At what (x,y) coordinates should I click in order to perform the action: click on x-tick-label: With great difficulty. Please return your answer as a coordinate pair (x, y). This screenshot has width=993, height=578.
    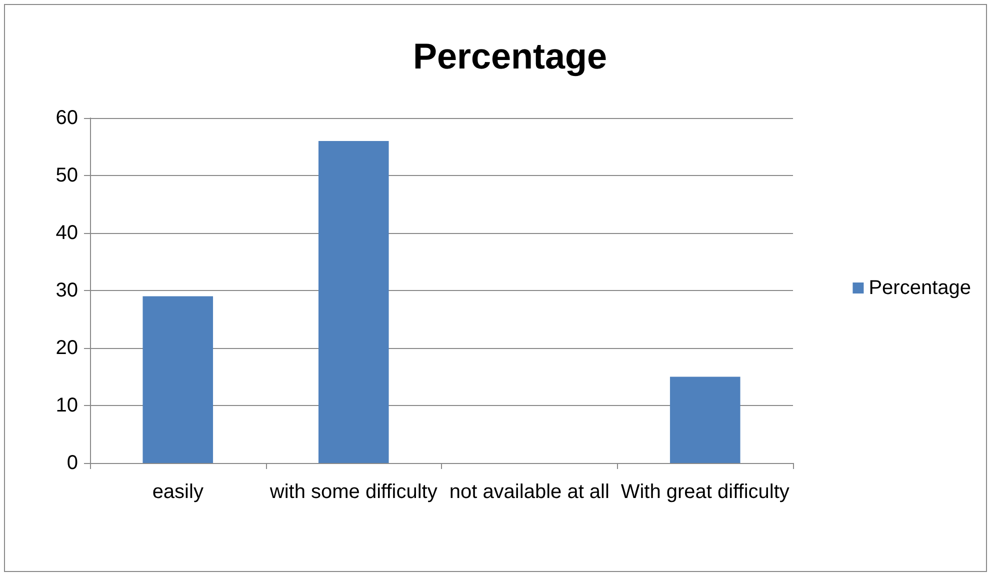
    Looking at the image, I should click on (705, 492).